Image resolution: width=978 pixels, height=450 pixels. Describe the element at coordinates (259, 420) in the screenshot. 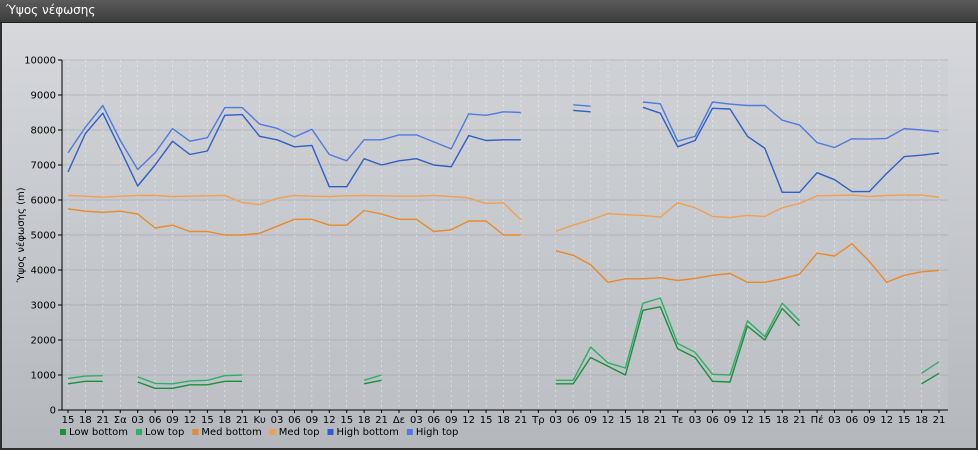

I see `x-tick-label: Κυ` at that location.